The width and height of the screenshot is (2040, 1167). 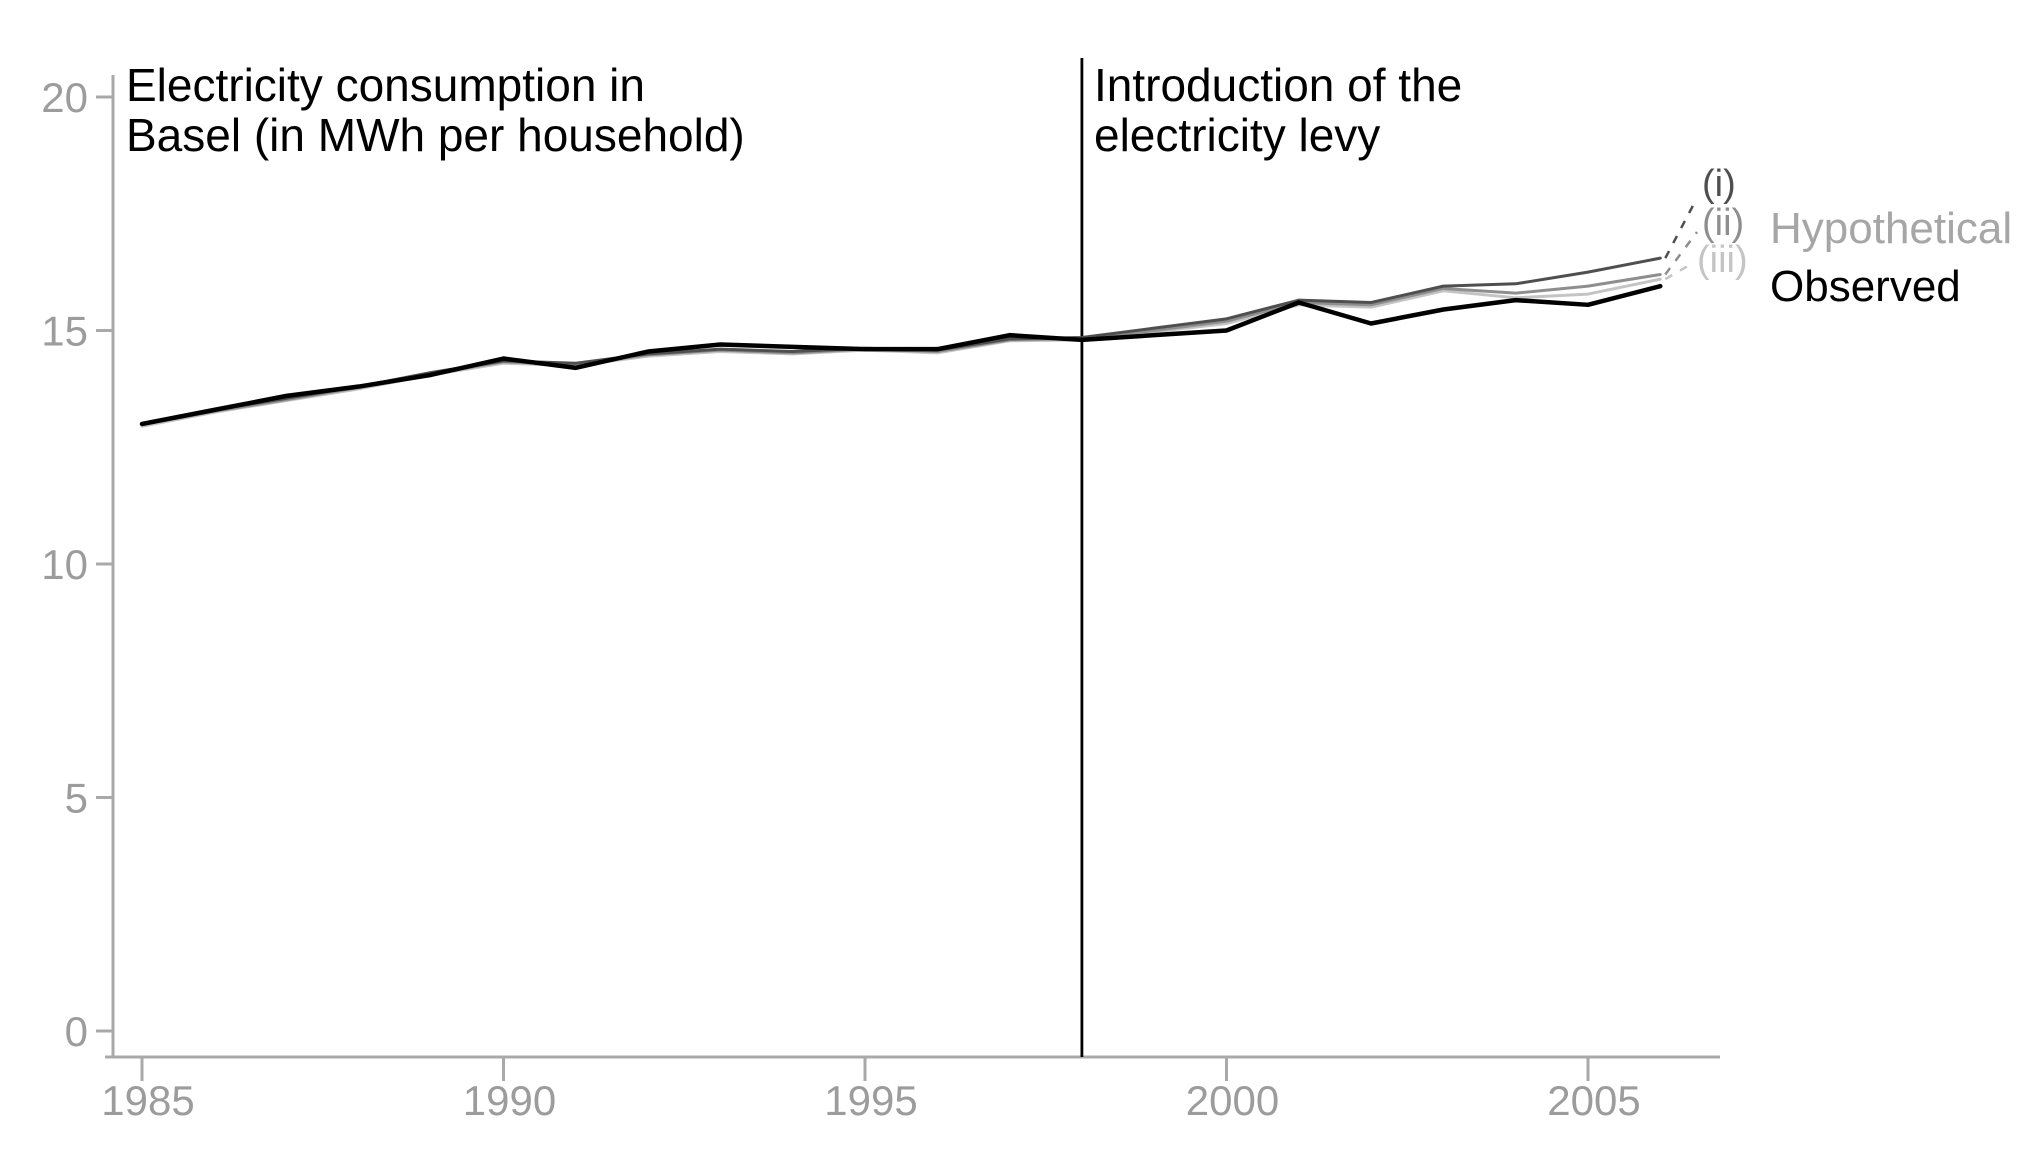 I want to click on legend-connector-iii, so click(x=1679, y=271).